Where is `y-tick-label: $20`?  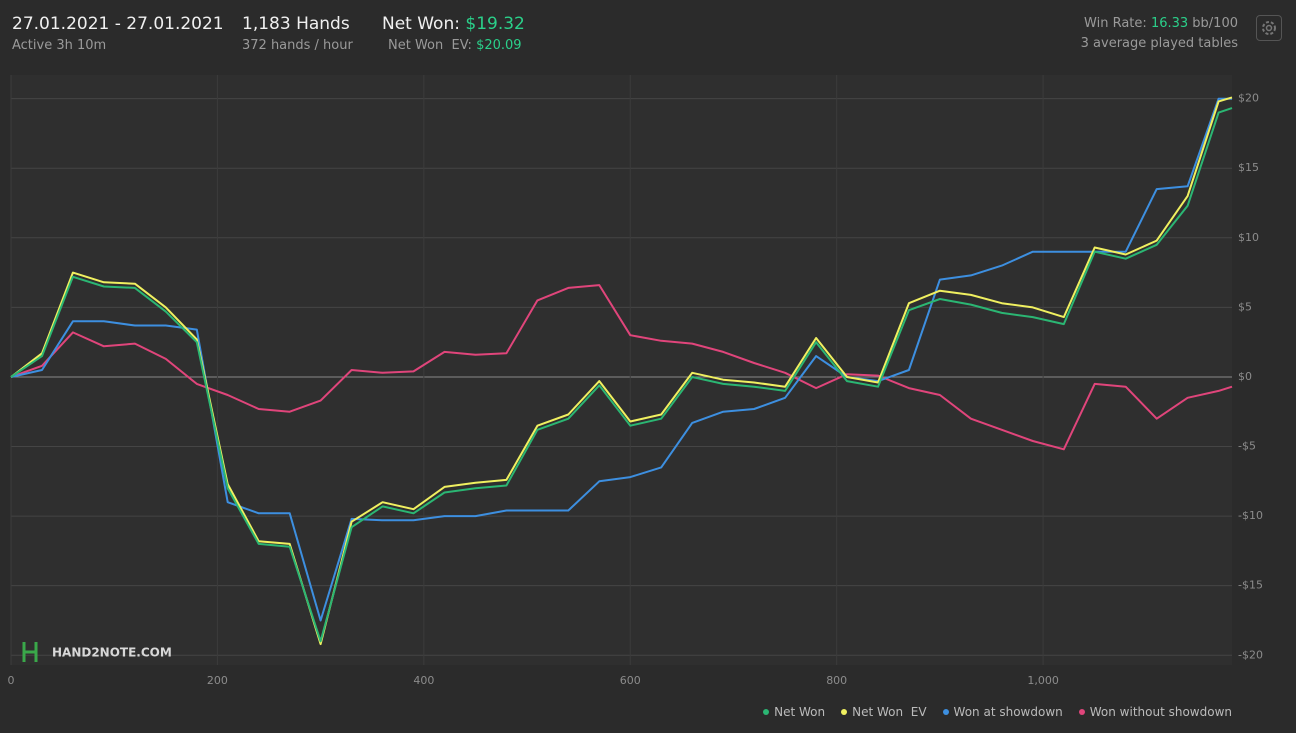
y-tick-label: $20 is located at coordinates (1248, 98).